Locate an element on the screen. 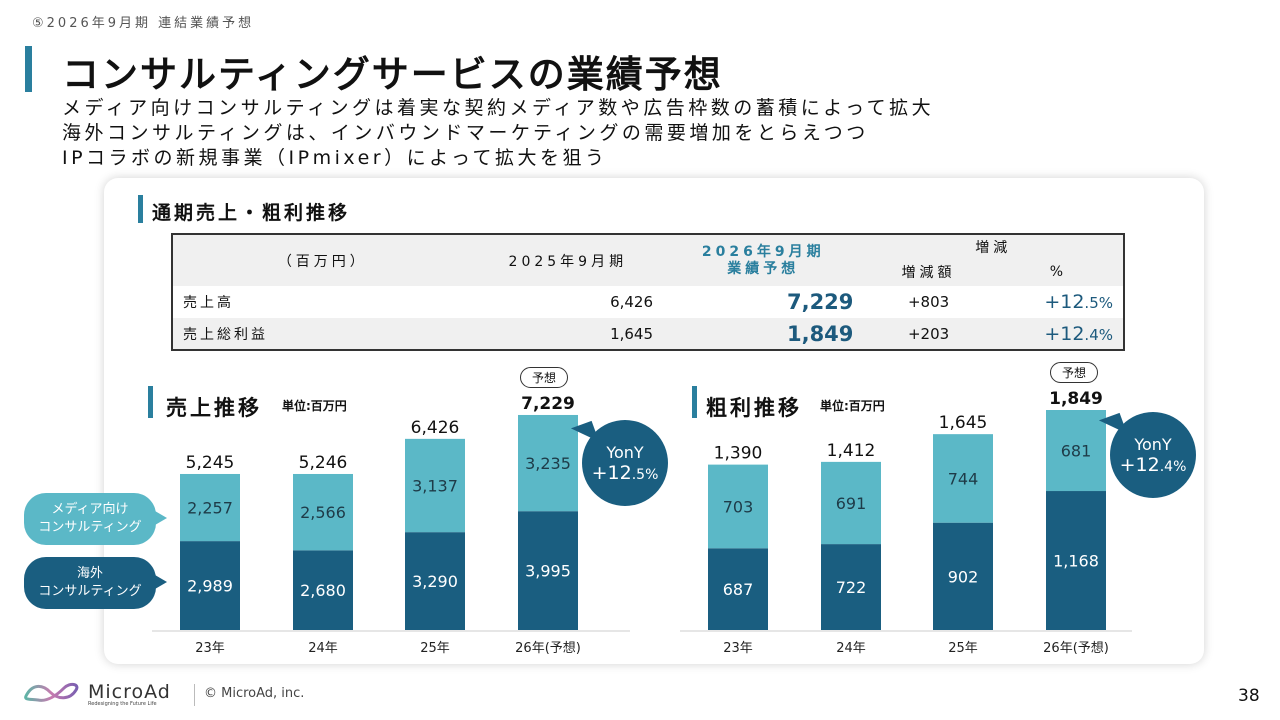 The image size is (1280, 720). row-pct: +12.5% is located at coordinates (1059, 302).